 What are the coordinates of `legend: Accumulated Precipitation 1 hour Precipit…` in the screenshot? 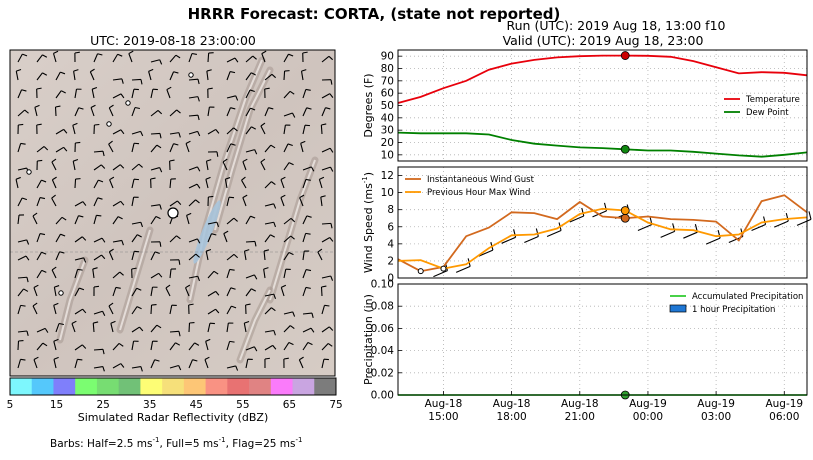 It's located at (736, 303).